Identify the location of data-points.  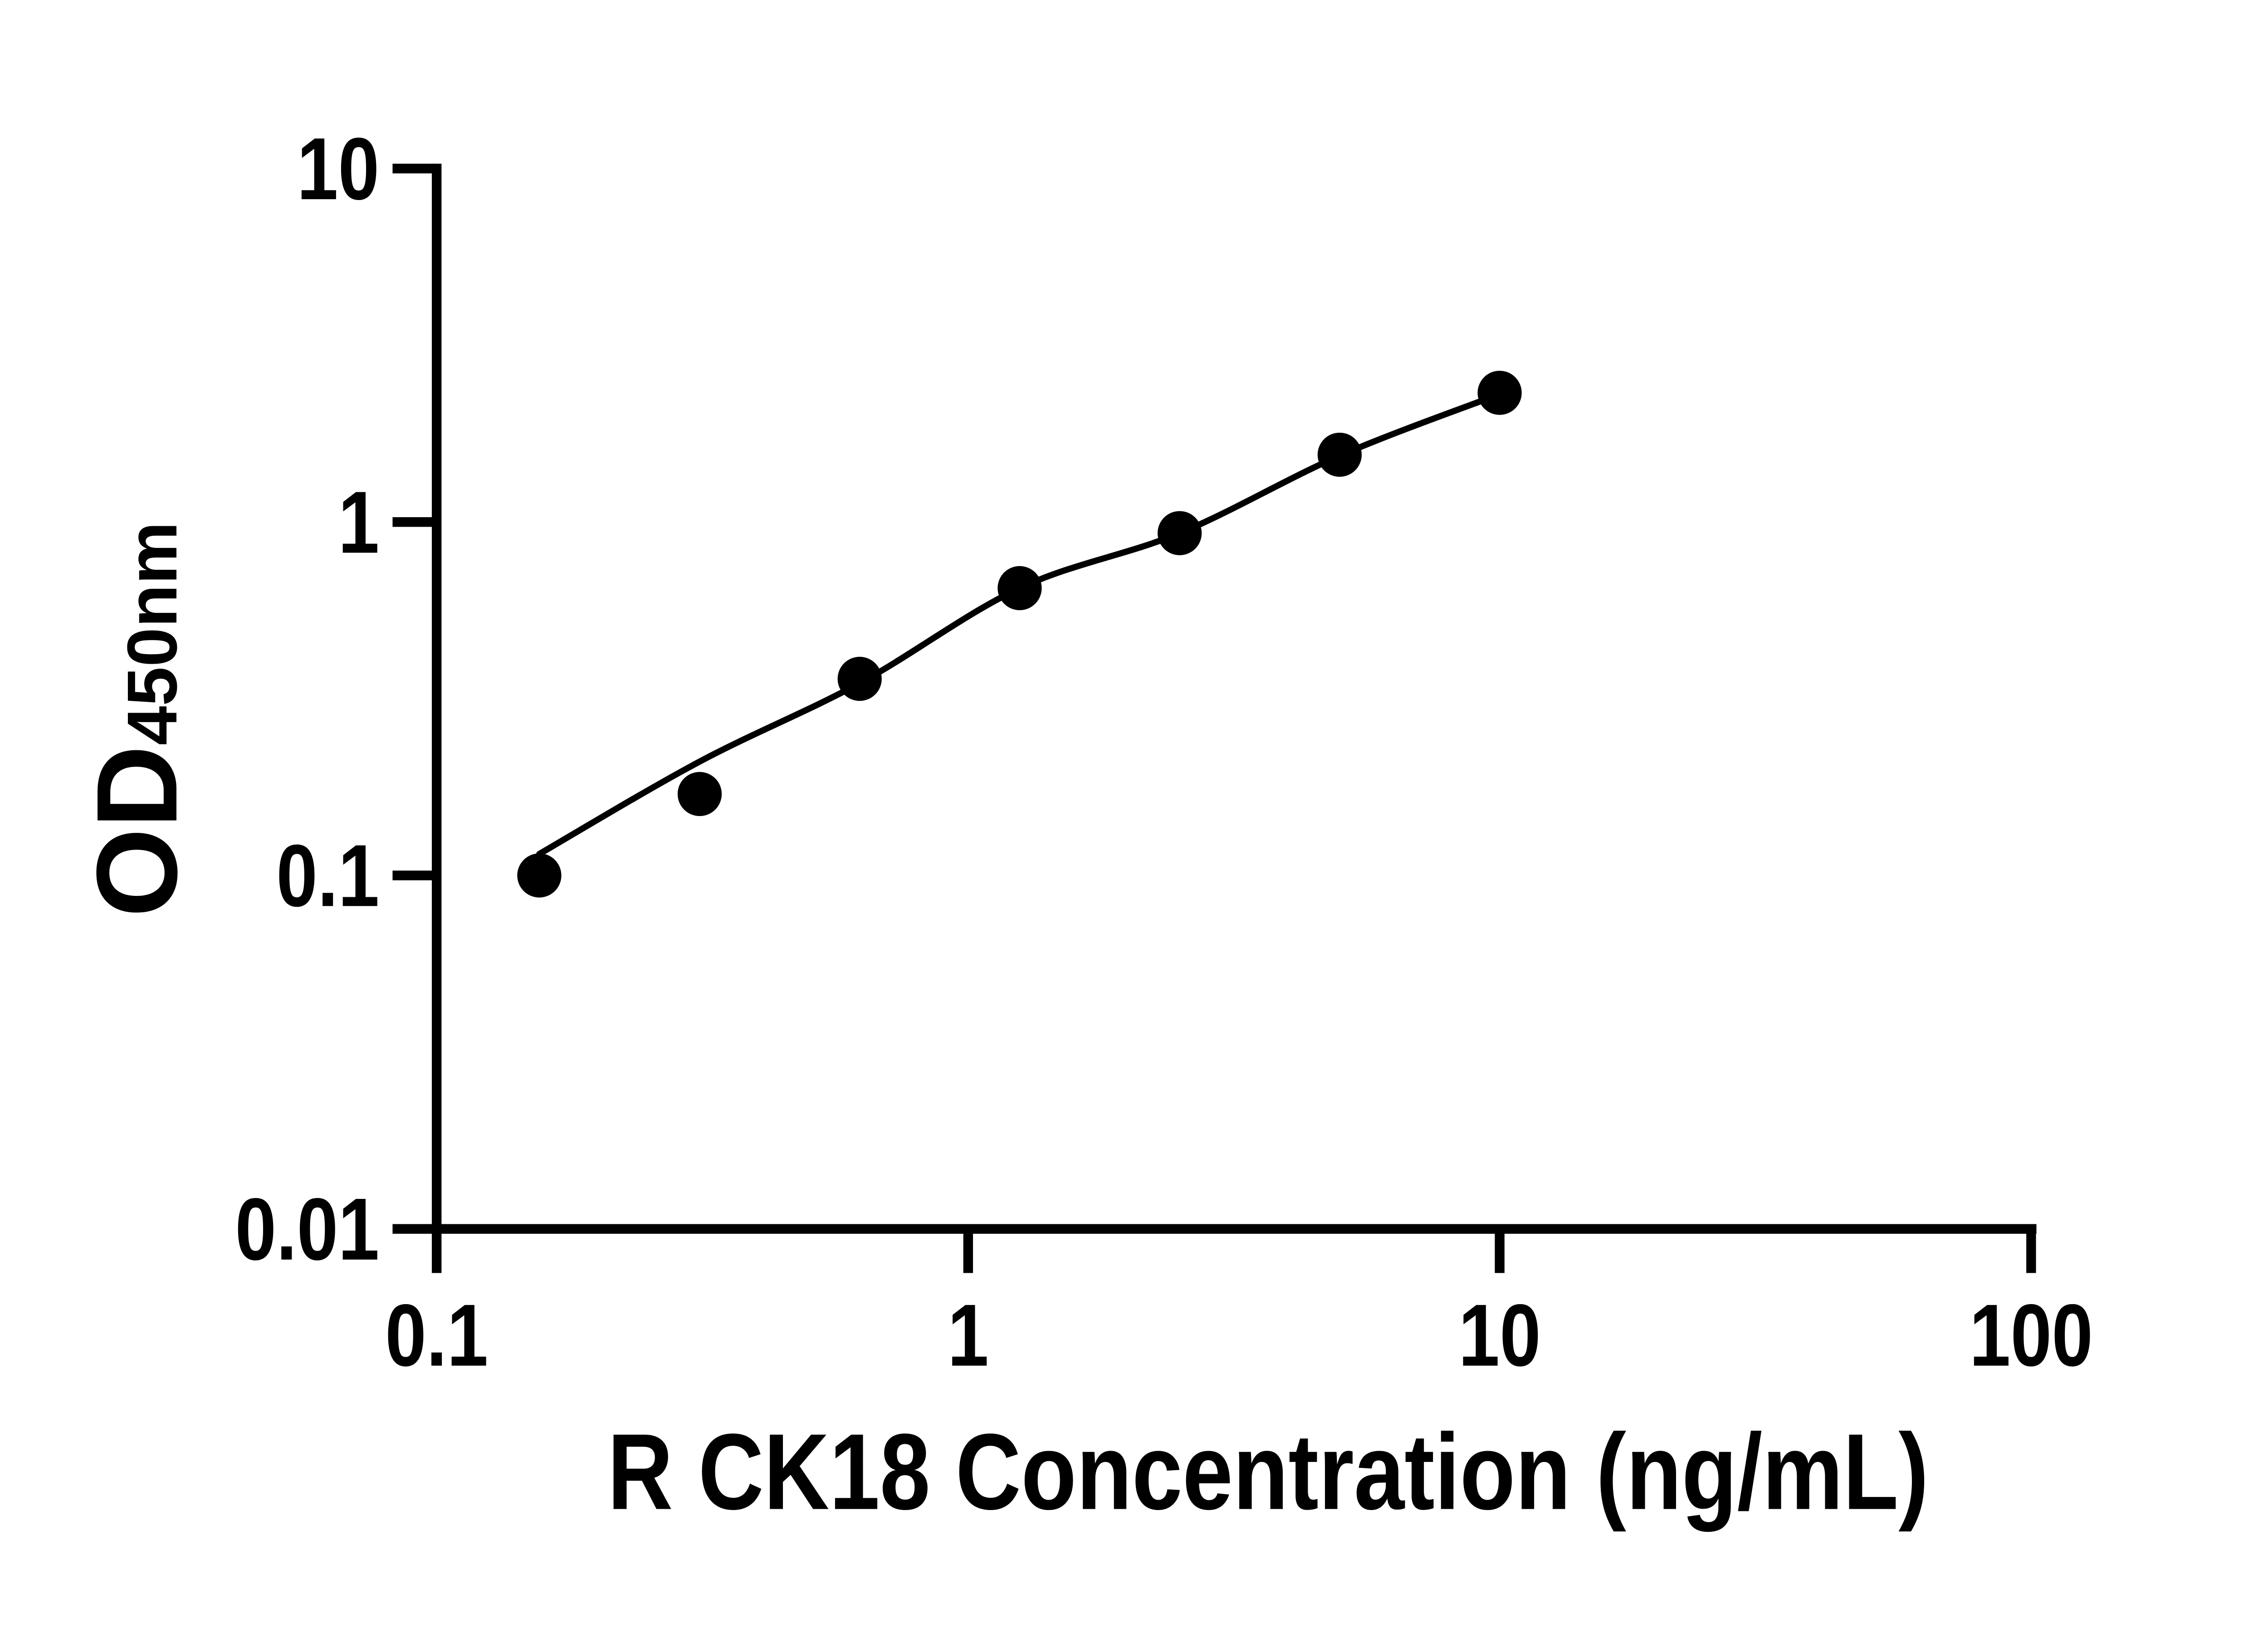
(1020, 634).